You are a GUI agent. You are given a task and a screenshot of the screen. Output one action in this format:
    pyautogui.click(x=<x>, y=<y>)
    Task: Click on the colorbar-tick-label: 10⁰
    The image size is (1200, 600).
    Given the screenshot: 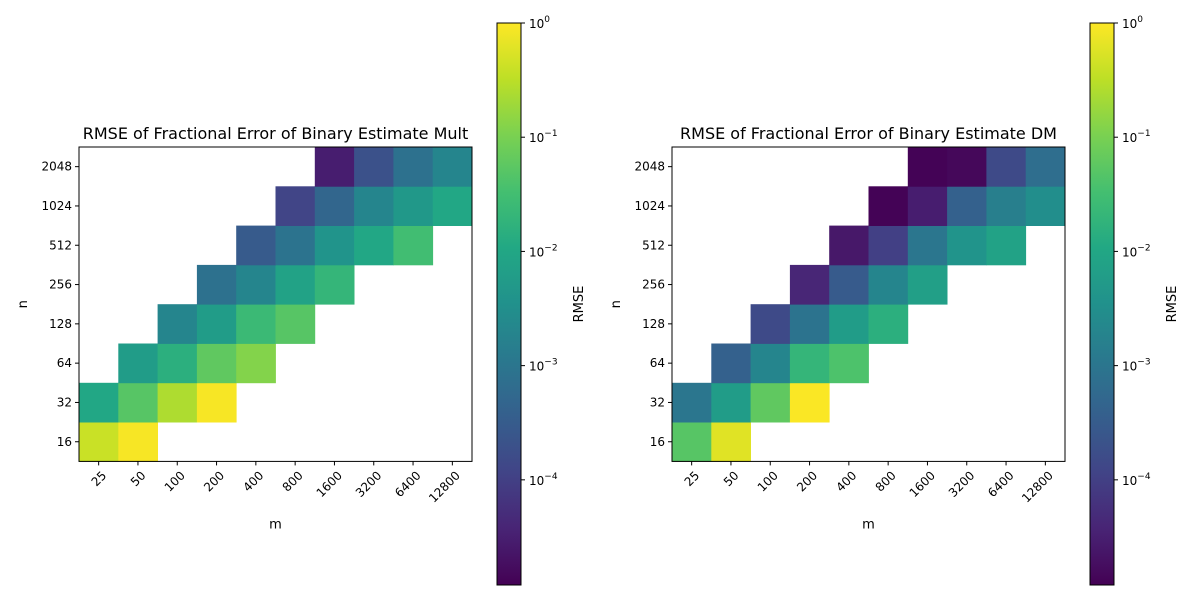 What is the action you would take?
    pyautogui.click(x=539, y=23)
    